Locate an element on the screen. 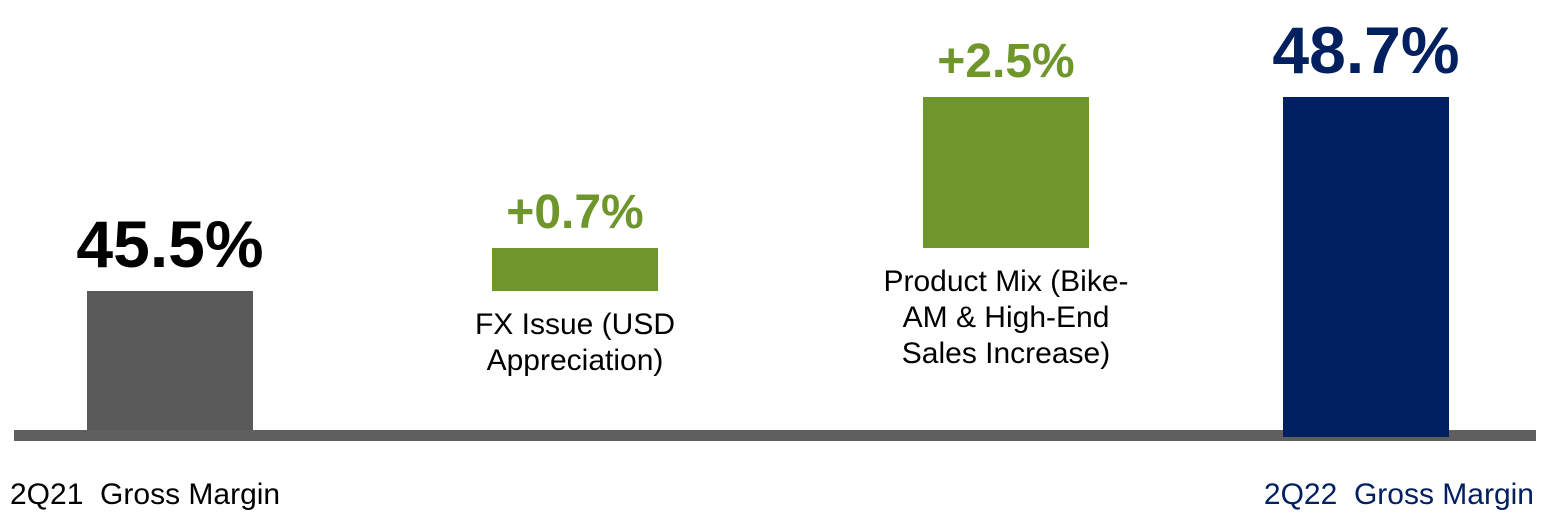 The width and height of the screenshot is (1550, 517). baseline is located at coordinates (775, 435).